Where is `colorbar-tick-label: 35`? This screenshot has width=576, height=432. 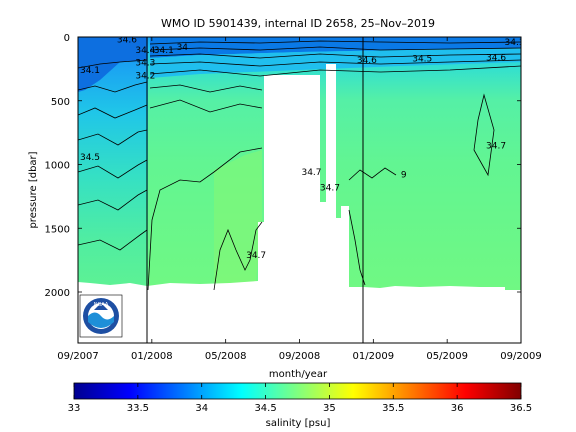
colorbar-tick-label: 35 is located at coordinates (329, 408).